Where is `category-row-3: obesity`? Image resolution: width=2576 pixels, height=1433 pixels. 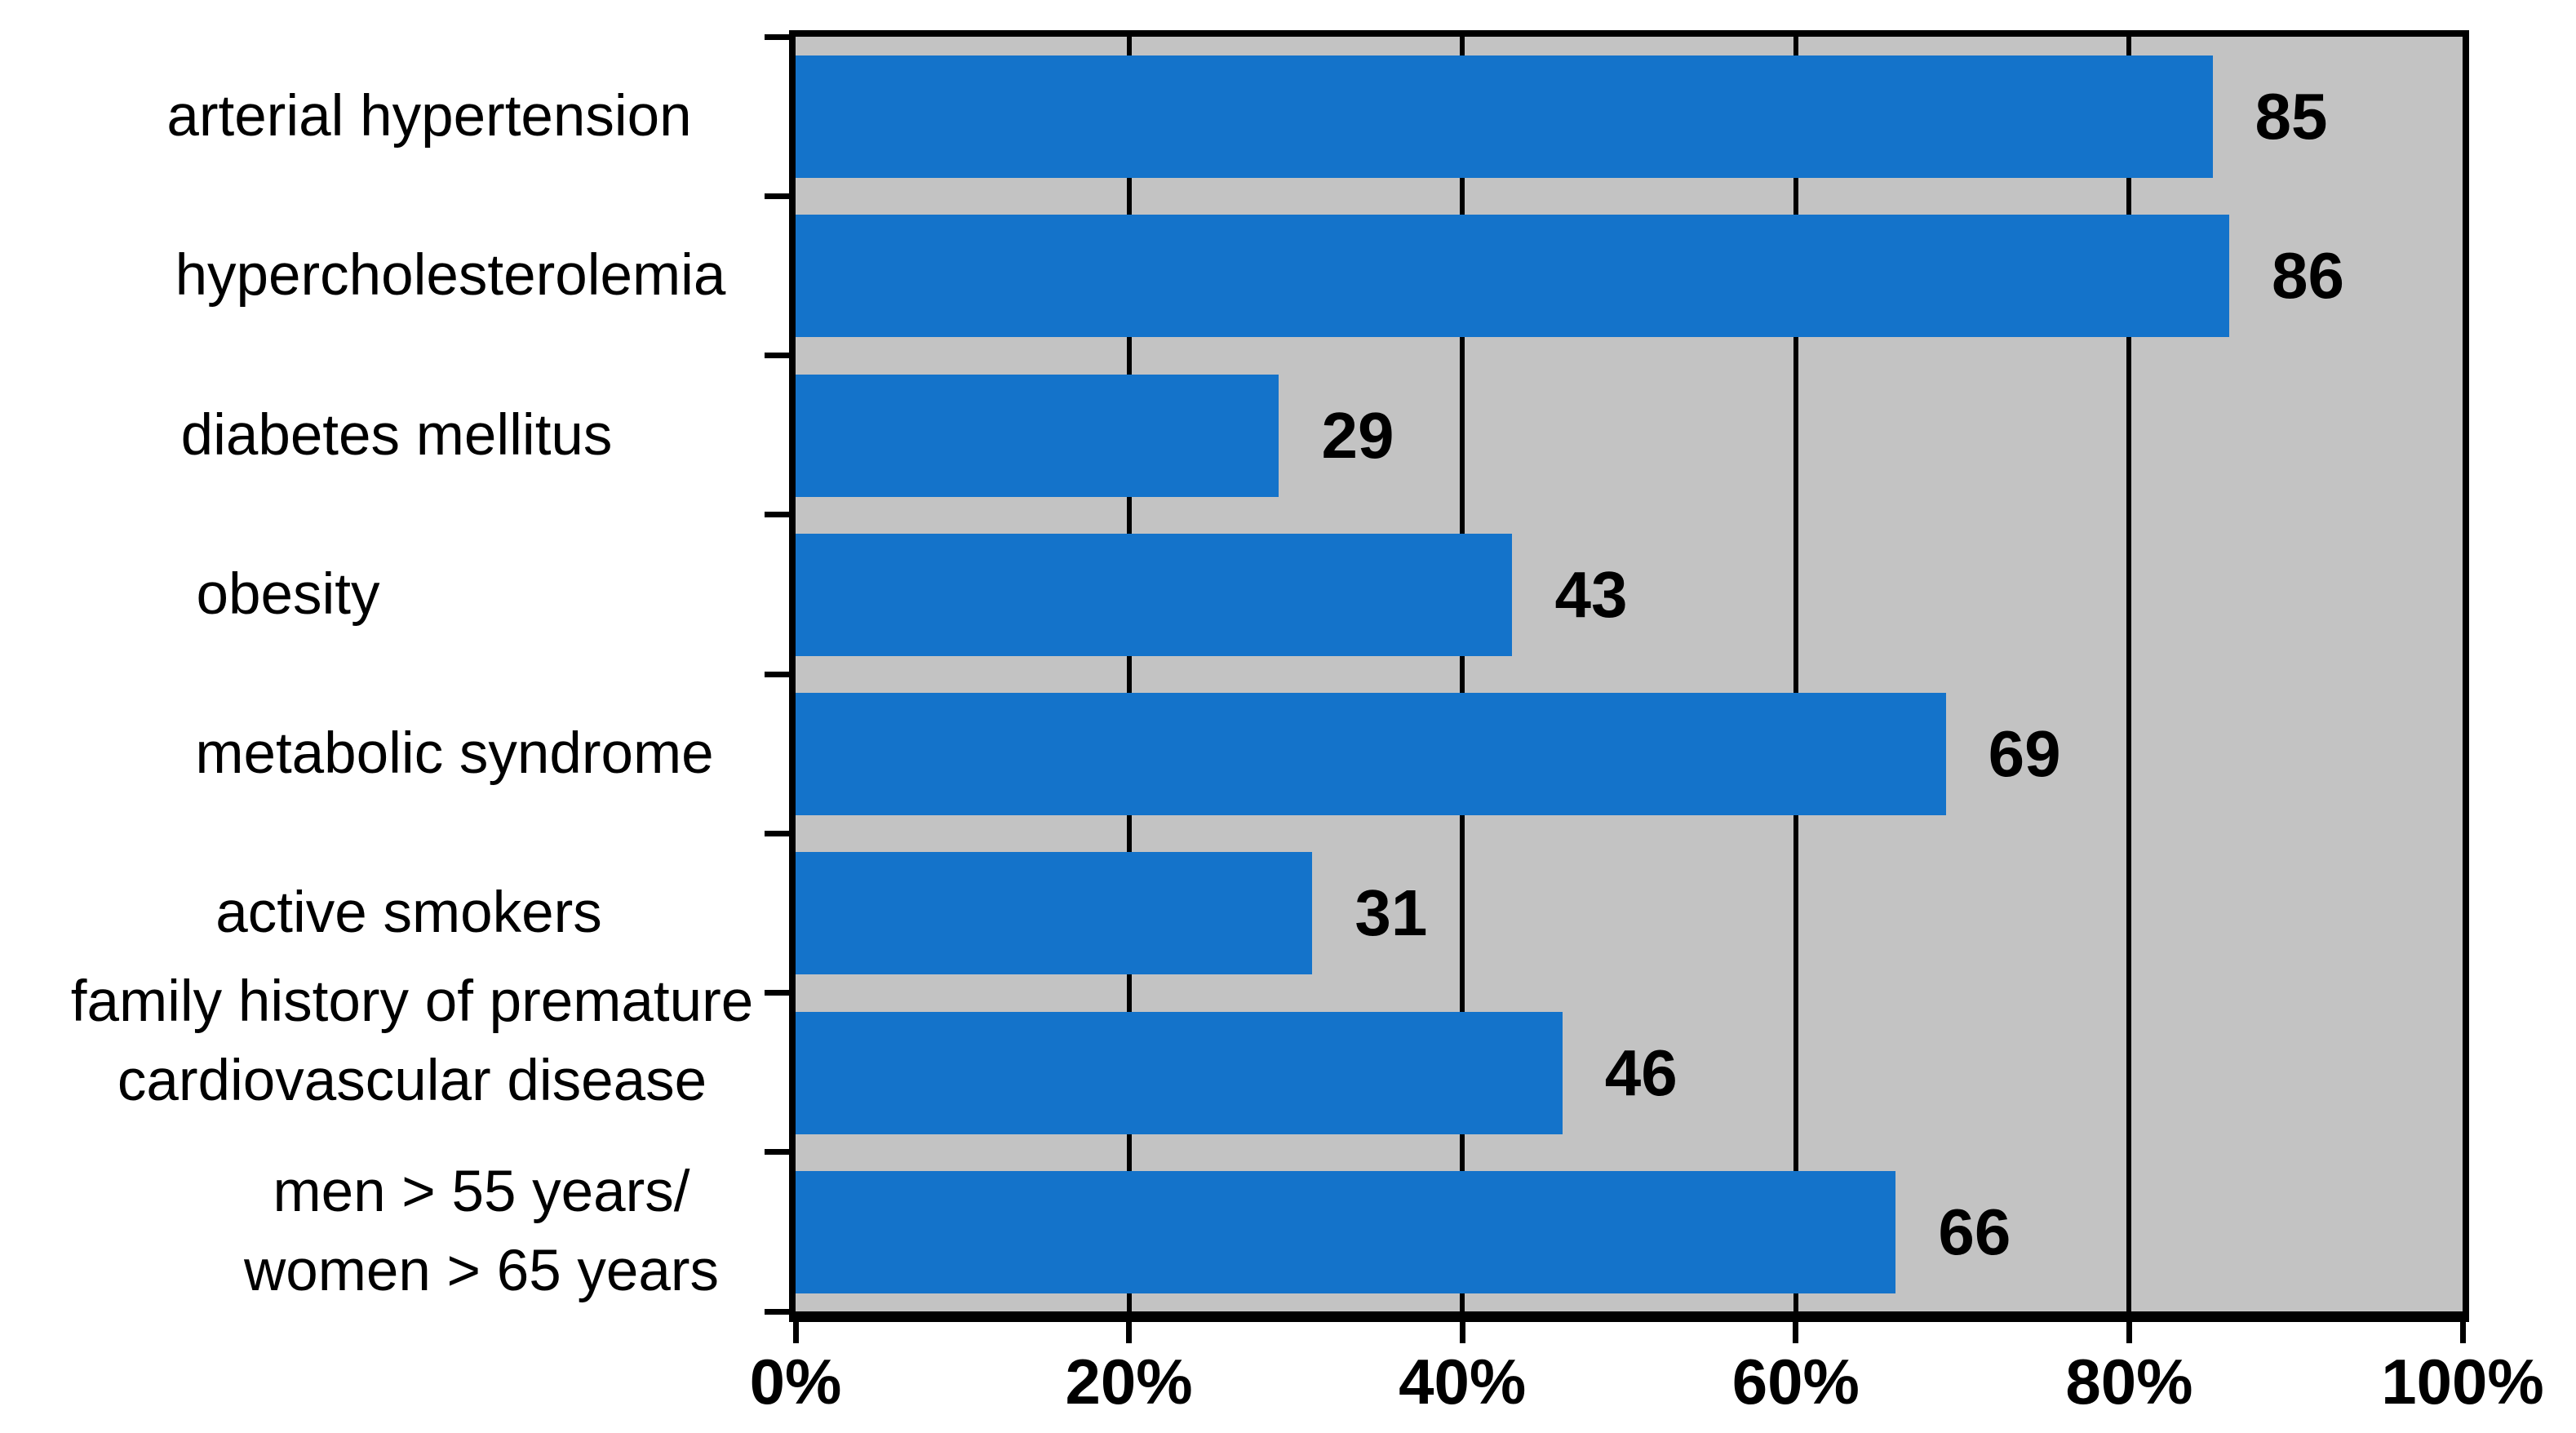 category-row-3: obesity is located at coordinates (391, 594).